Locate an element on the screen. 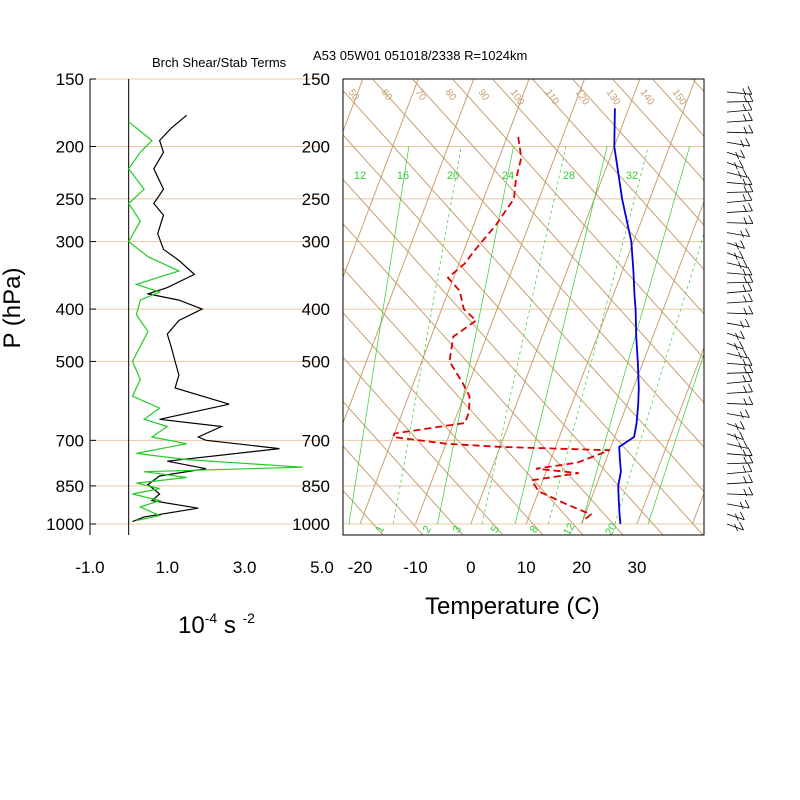 Image resolution: width=800 pixels, height=800 pixels. left-y-tick-labels: 150 200 250 300 400 500 700 850 1000 is located at coordinates (65, 302).